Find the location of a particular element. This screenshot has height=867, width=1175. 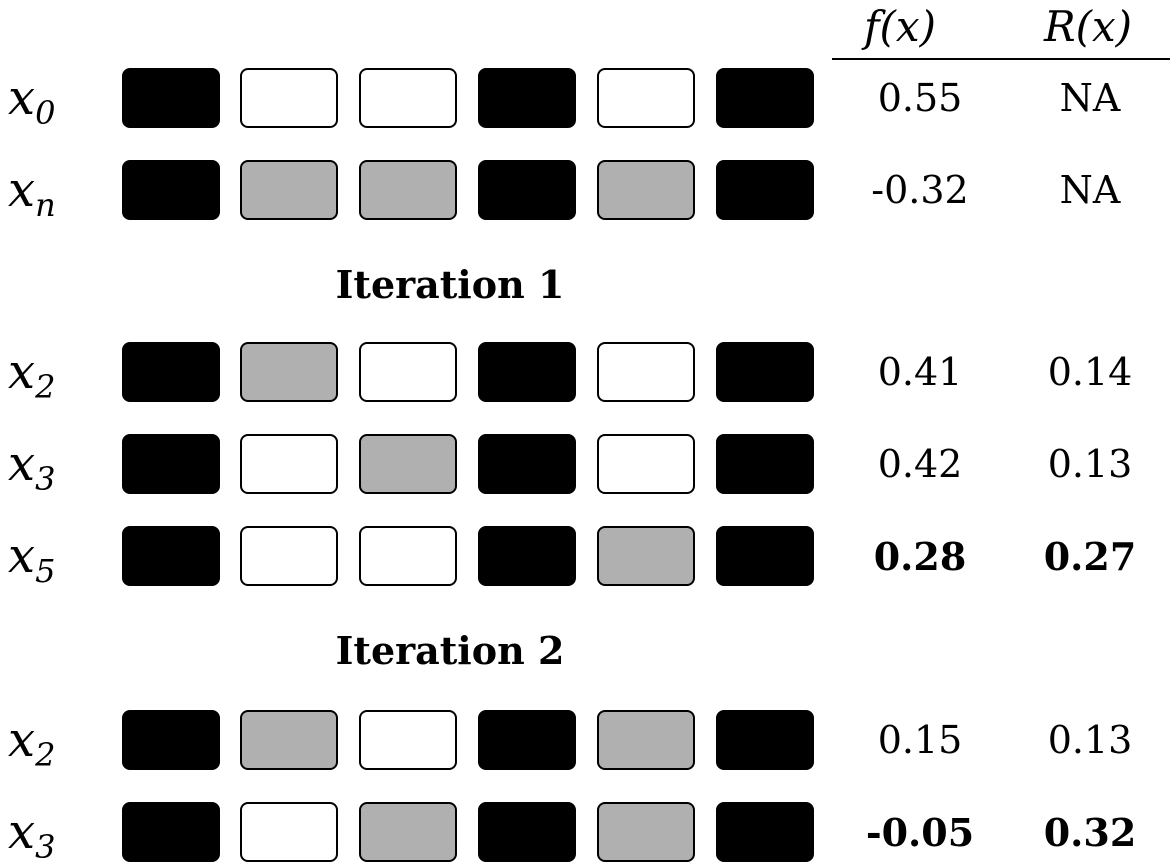

row-label-subscript: 5 is located at coordinates (45, 571).